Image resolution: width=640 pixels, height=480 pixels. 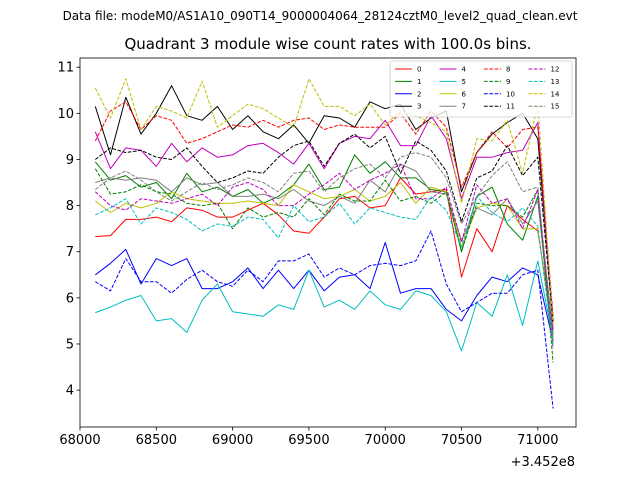 What do you see at coordinates (464, 107) in the screenshot?
I see `legend-label-7: 7` at bounding box center [464, 107].